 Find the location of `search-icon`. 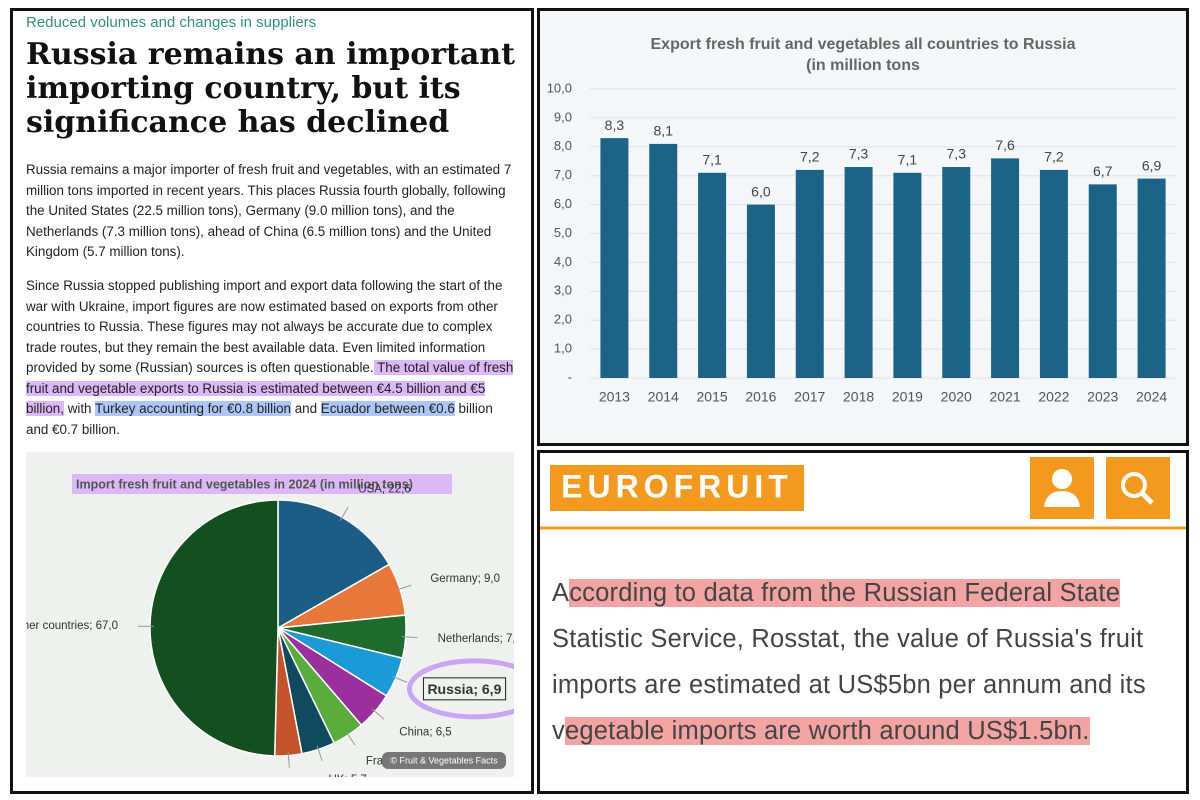

search-icon is located at coordinates (1138, 488).